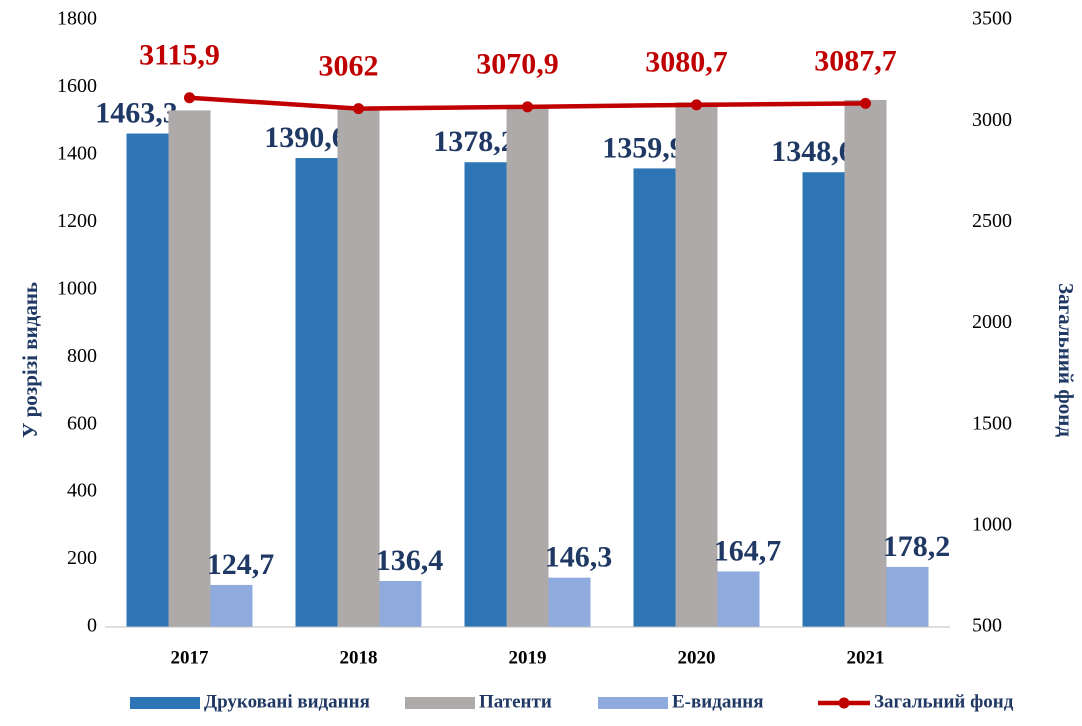 The image size is (1082, 726). What do you see at coordinates (77, 86) in the screenshot?
I see `y-tick-label: 1600` at bounding box center [77, 86].